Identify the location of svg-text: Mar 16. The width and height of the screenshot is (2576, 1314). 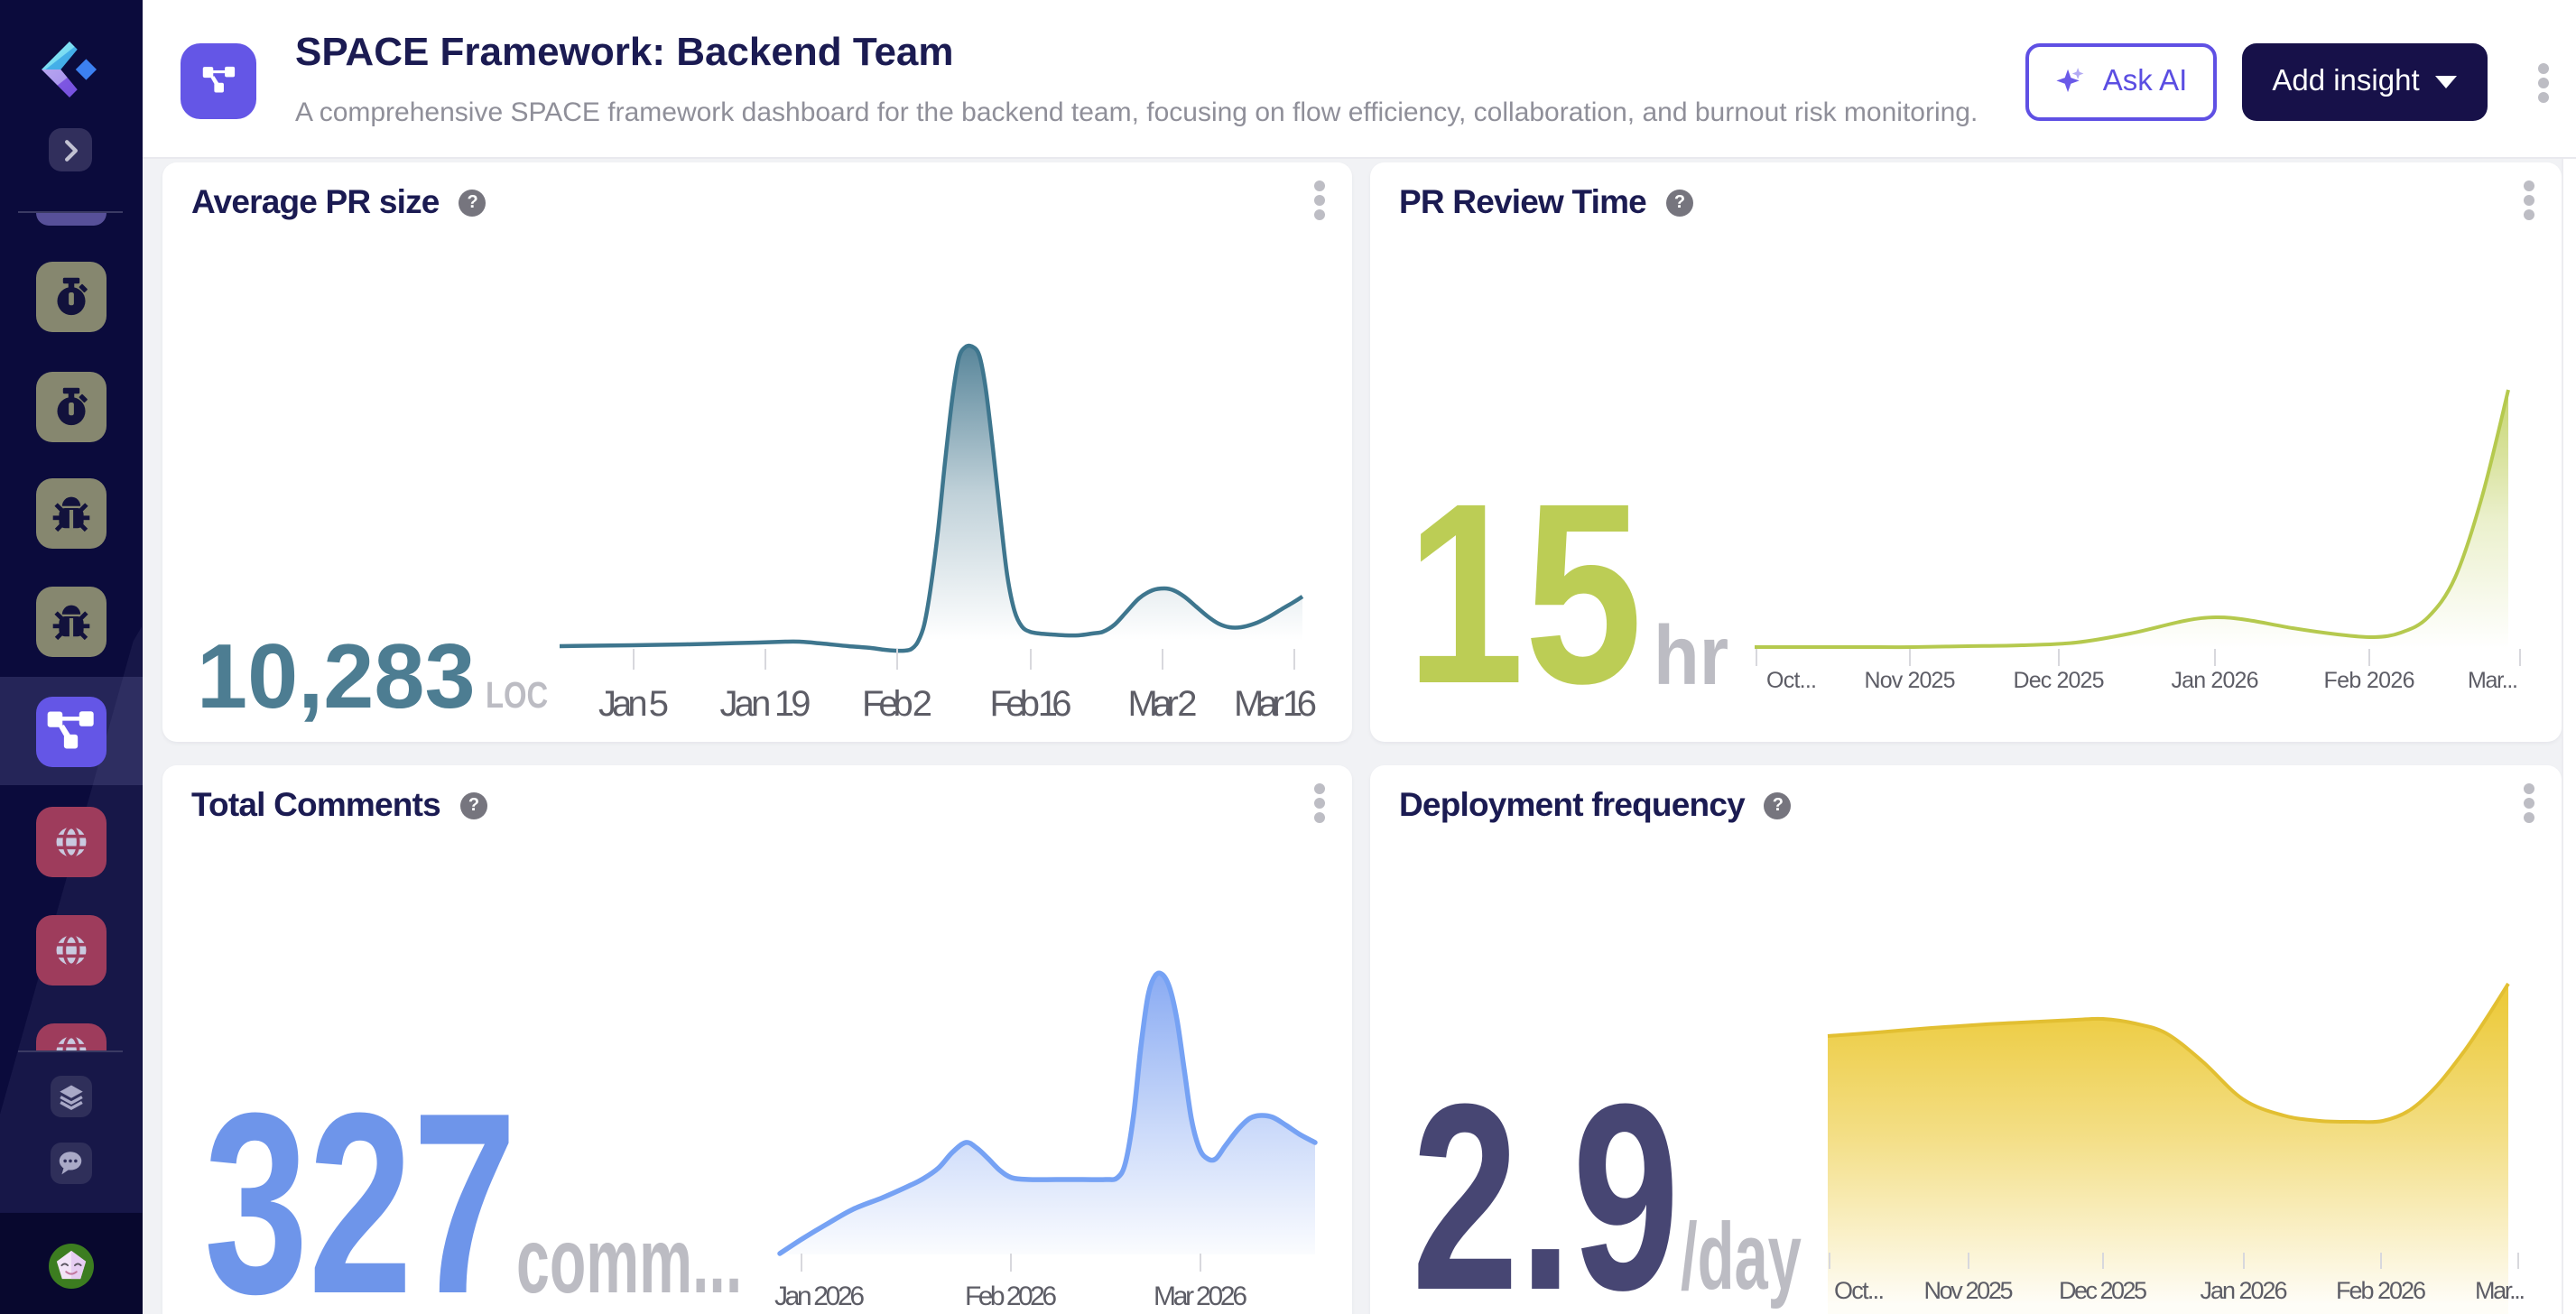
(1276, 704).